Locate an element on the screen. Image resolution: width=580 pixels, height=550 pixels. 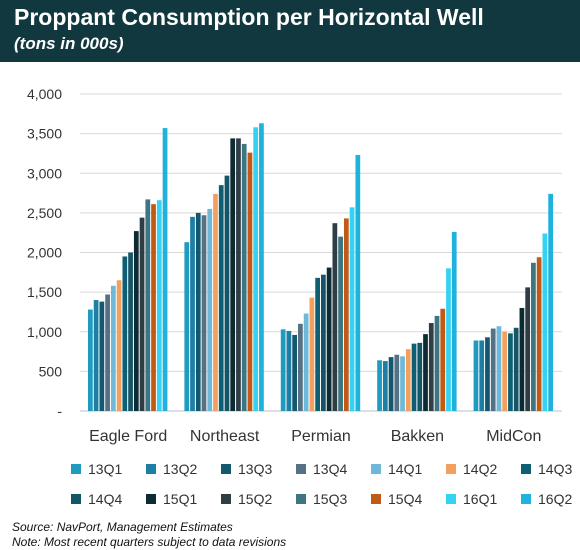
legend-label: 16Q2 is located at coordinates (555, 499).